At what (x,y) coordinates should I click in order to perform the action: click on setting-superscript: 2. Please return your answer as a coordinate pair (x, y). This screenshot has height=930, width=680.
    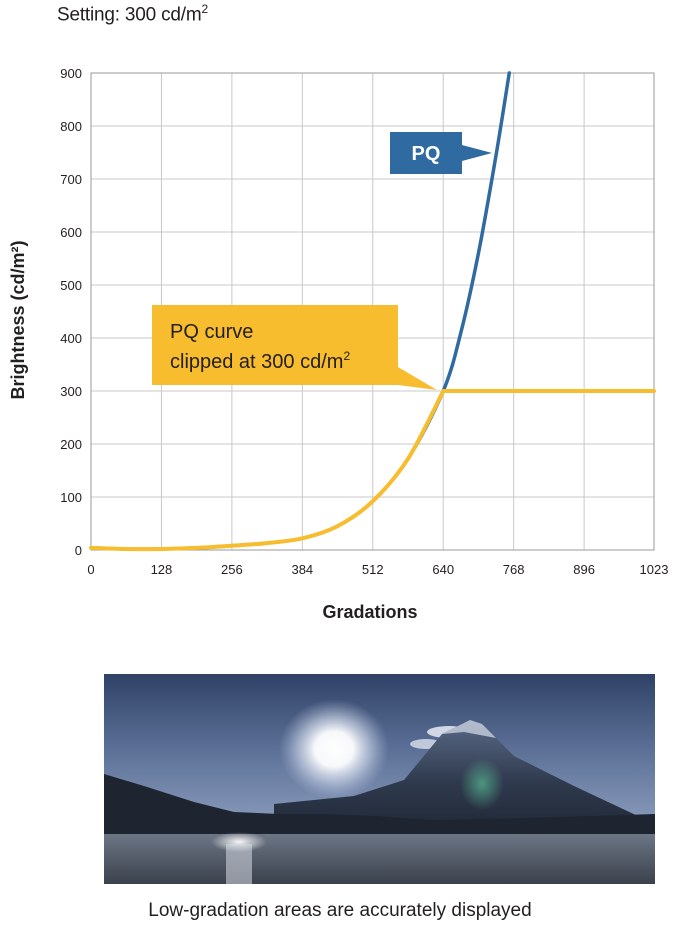
    Looking at the image, I should click on (204, 9).